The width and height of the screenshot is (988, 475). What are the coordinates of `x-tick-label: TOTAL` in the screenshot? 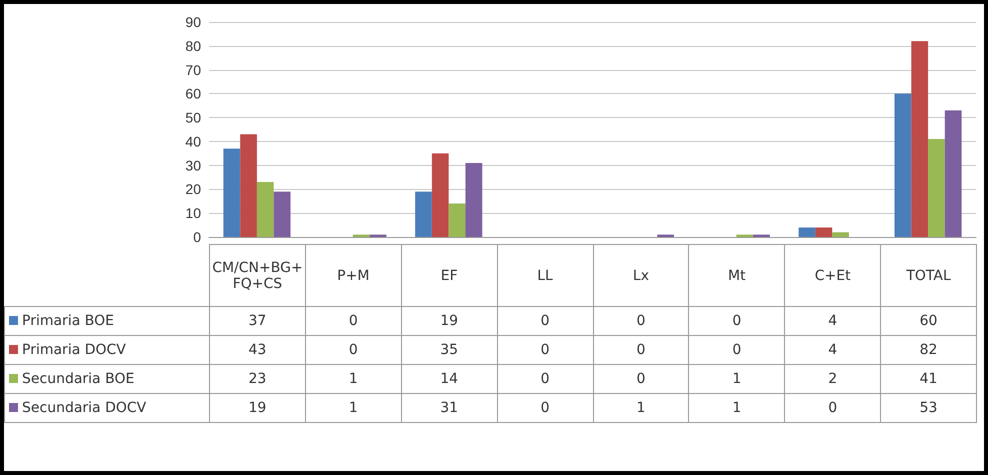 It's located at (928, 275).